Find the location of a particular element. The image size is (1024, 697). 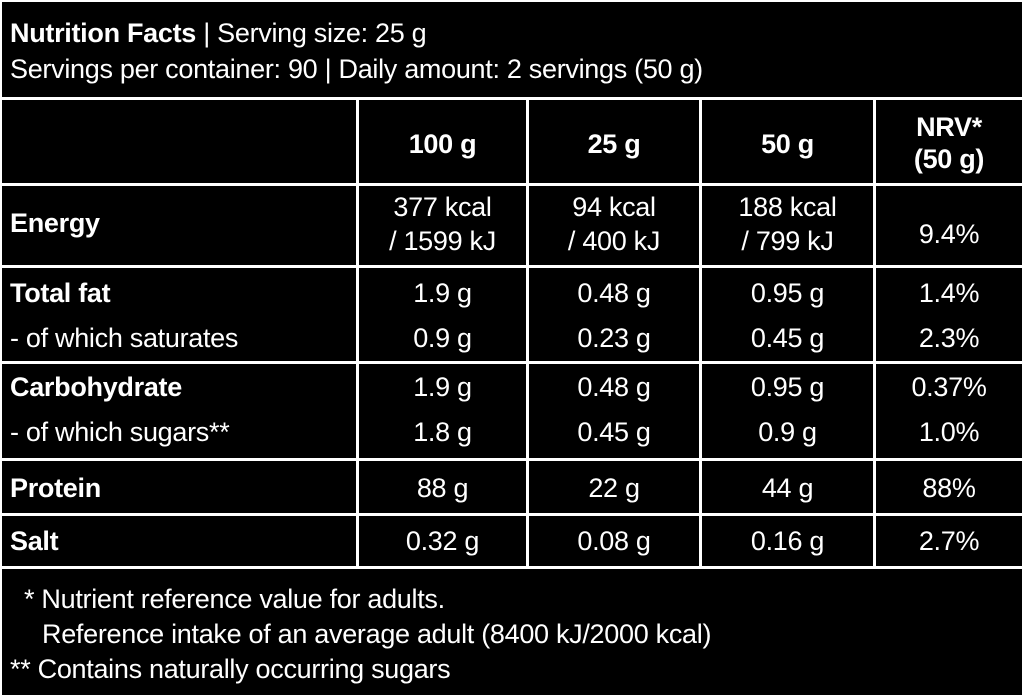

footnote-nrv: * Nutrient reference value for adults. is located at coordinates (234, 599).